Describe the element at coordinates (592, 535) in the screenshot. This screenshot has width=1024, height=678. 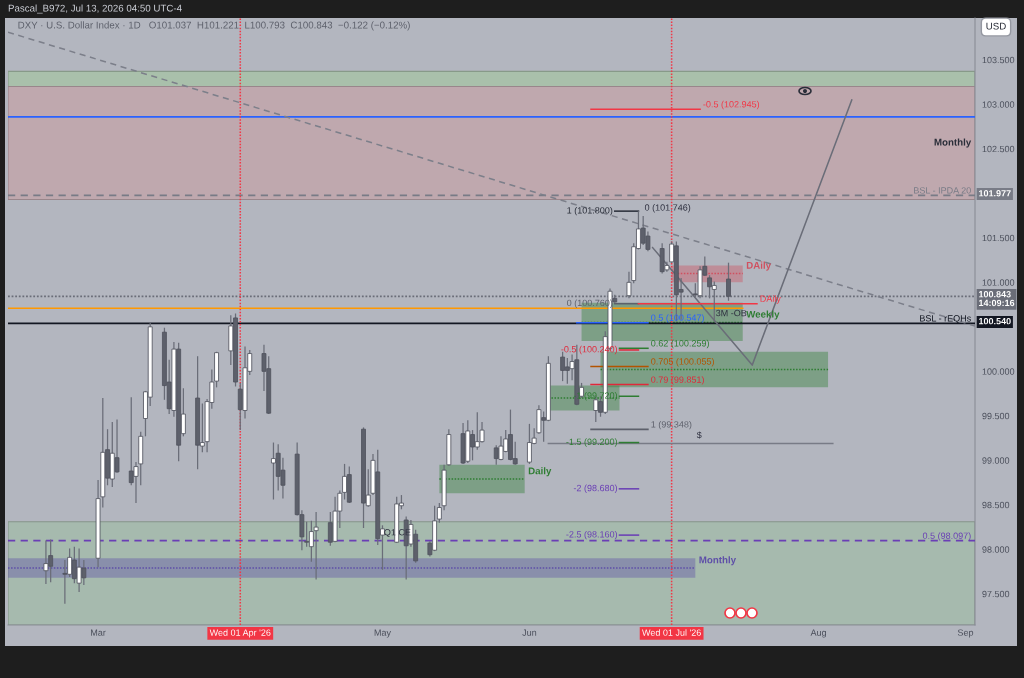
I see `series-label: -2.5 (98.160)` at that location.